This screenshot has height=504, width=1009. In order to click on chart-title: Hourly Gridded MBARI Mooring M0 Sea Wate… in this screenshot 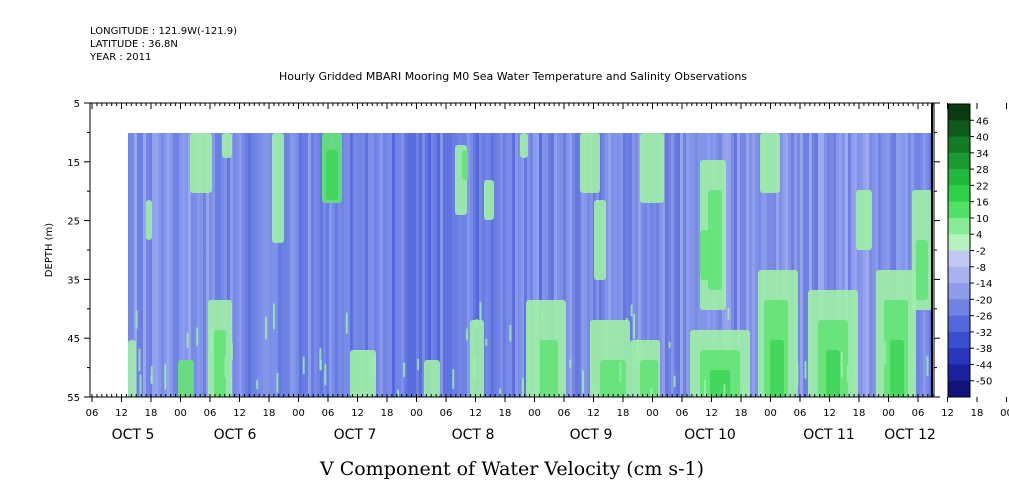, I will do `click(513, 76)`.